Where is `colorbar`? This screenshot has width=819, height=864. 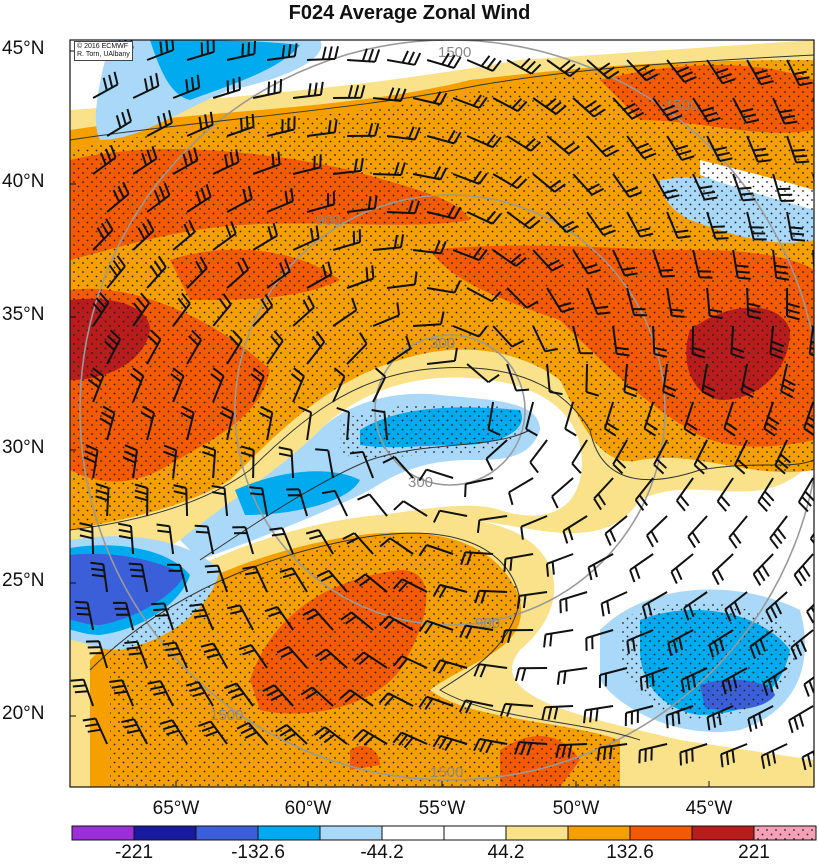
colorbar is located at coordinates (444, 833).